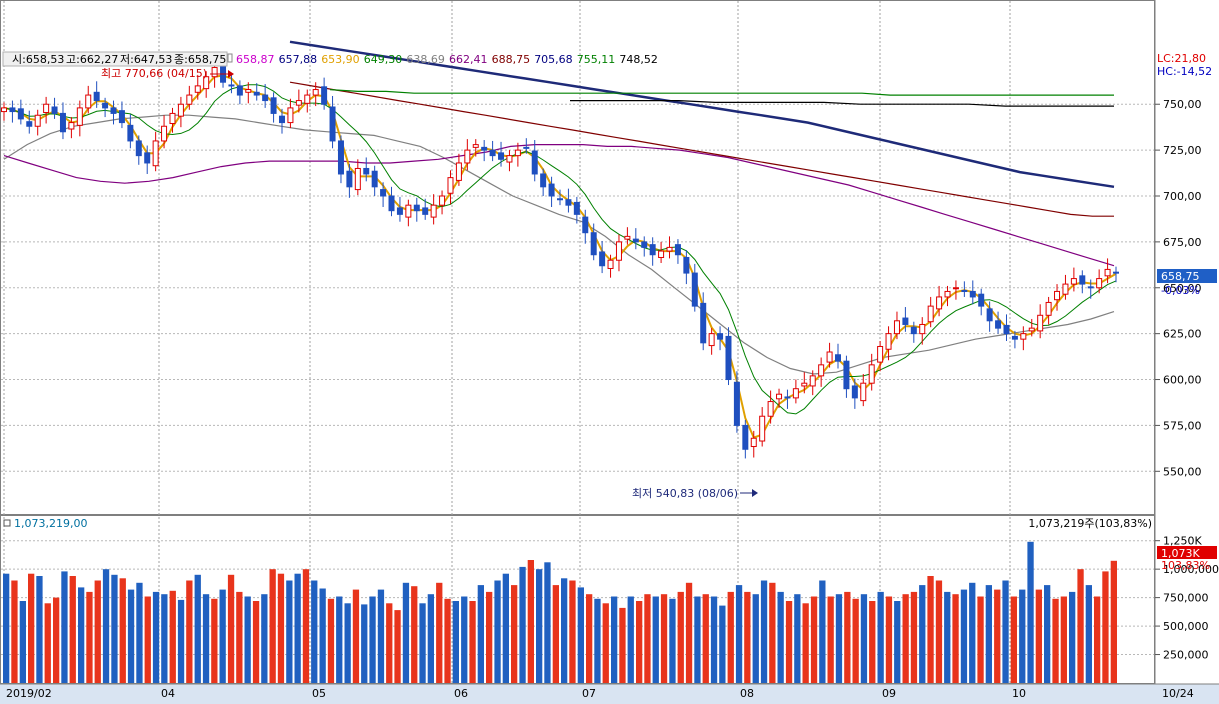 This screenshot has width=1219, height=704. What do you see at coordinates (1184, 71) in the screenshot?
I see `hc-label: HC:-14,52` at bounding box center [1184, 71].